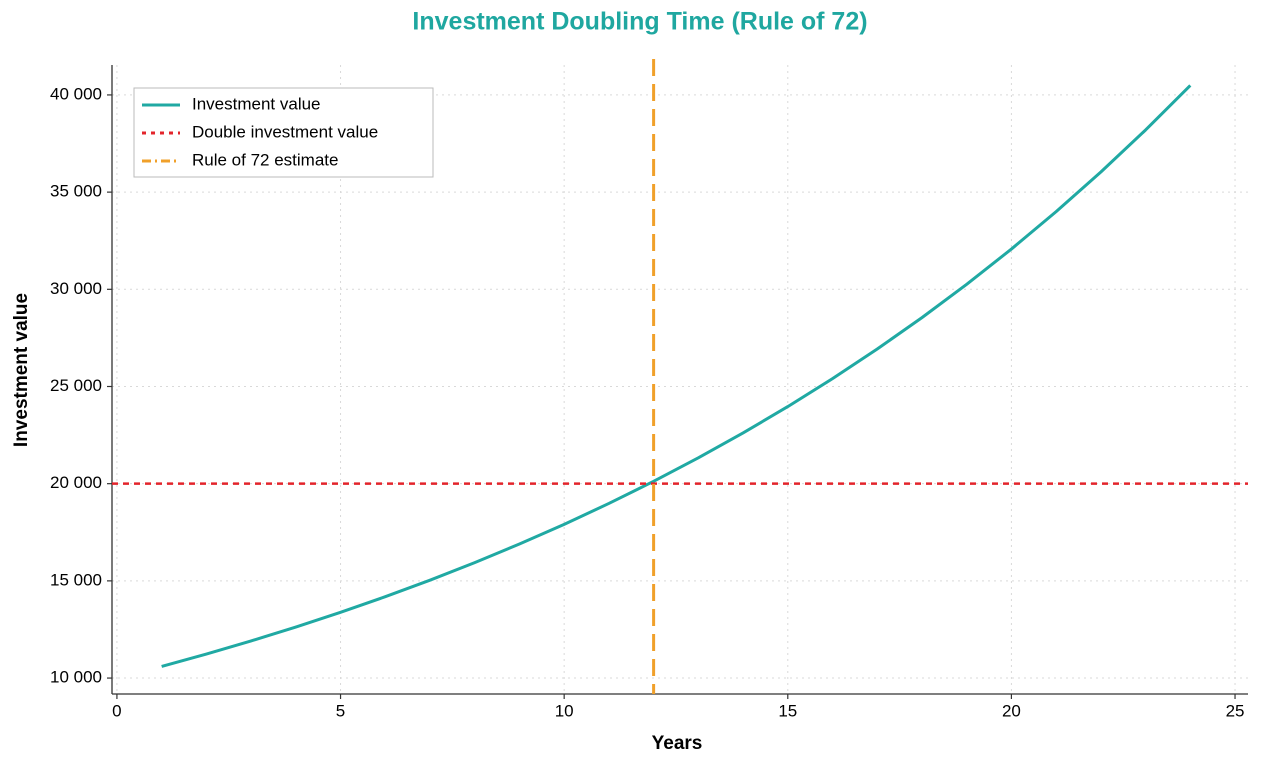 This screenshot has height=763, width=1280. Describe the element at coordinates (256, 103) in the screenshot. I see `legend-label: Investment value` at that location.